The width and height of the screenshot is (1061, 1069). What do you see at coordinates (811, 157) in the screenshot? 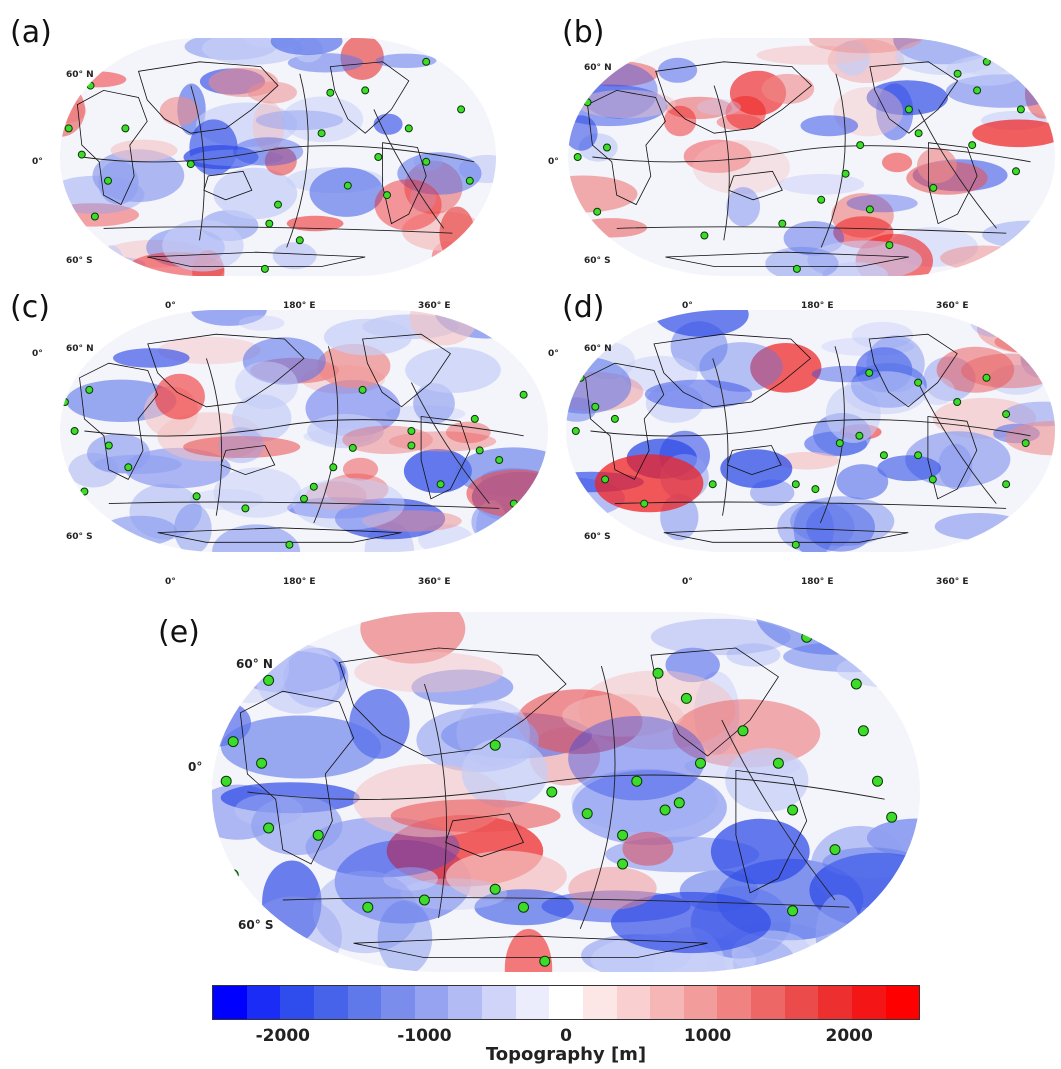
I see `topography-map` at bounding box center [811, 157].